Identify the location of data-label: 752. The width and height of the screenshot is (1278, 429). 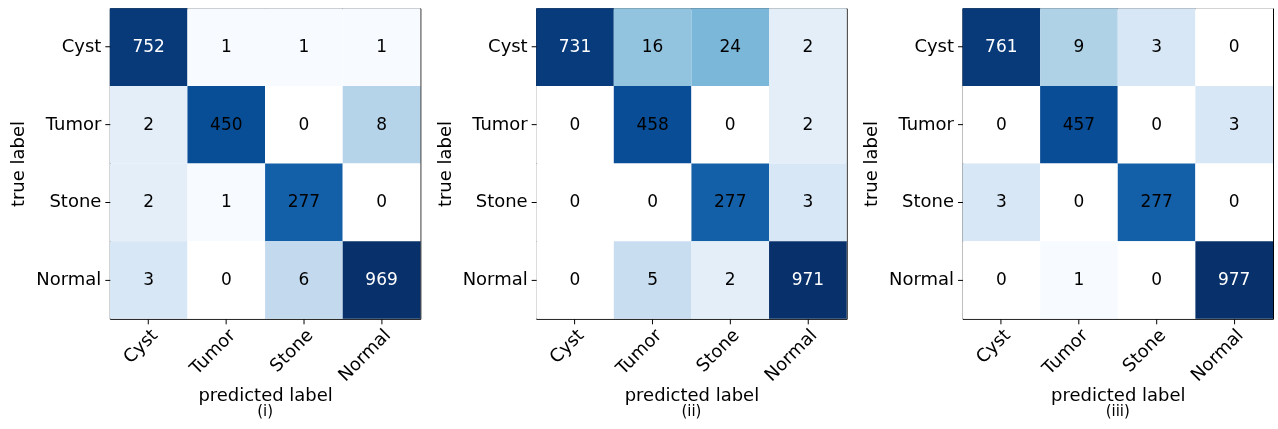
(148, 46).